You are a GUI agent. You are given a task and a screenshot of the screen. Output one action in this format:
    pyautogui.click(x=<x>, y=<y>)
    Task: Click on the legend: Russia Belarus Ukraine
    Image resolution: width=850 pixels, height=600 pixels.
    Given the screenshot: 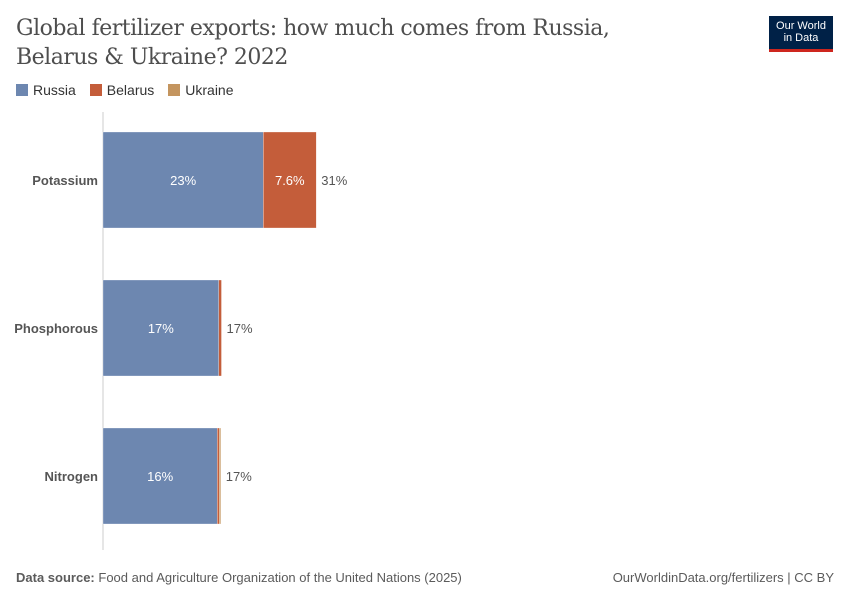 What is the action you would take?
    pyautogui.click(x=125, y=90)
    